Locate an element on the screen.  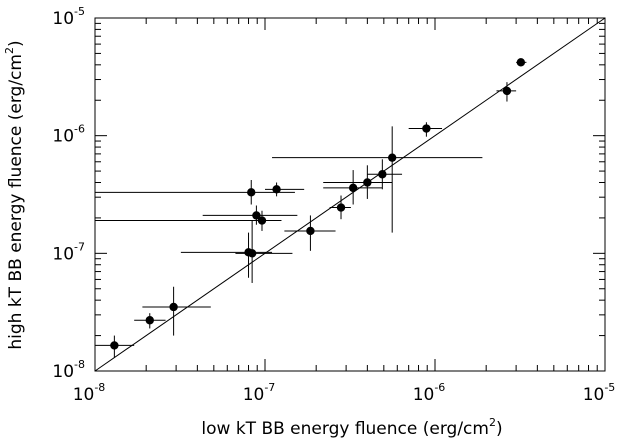
x-tick-label: 10⁻⁶ is located at coordinates (429, 393).